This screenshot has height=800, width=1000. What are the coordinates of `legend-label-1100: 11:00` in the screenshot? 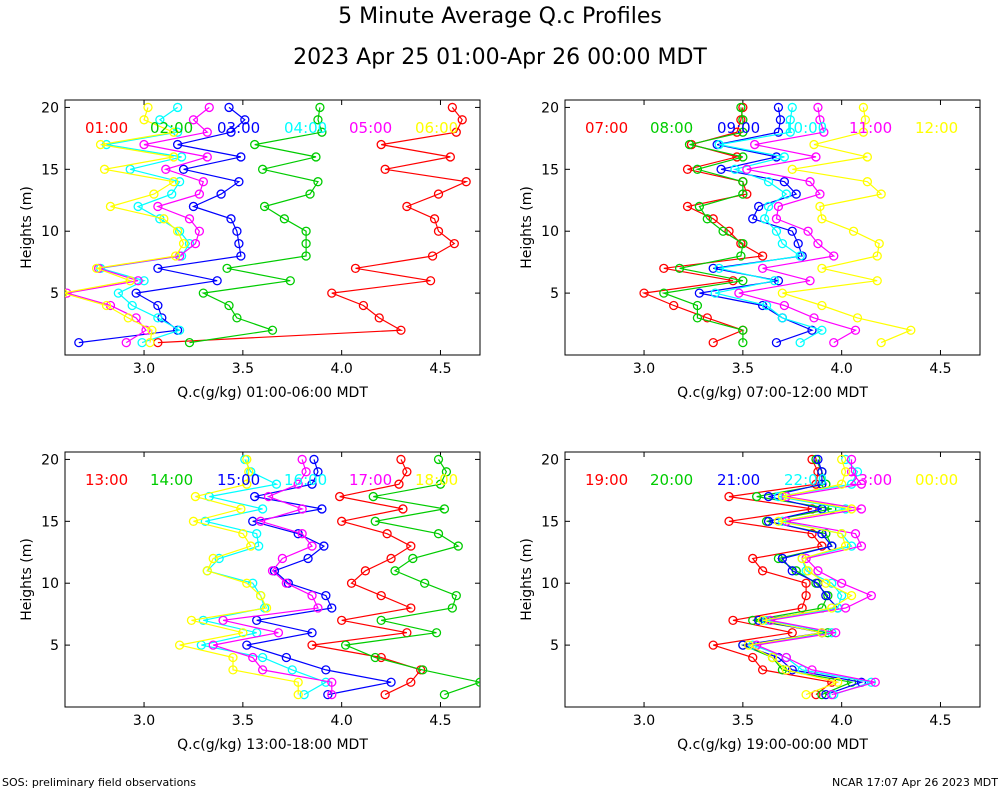 It's located at (870, 128).